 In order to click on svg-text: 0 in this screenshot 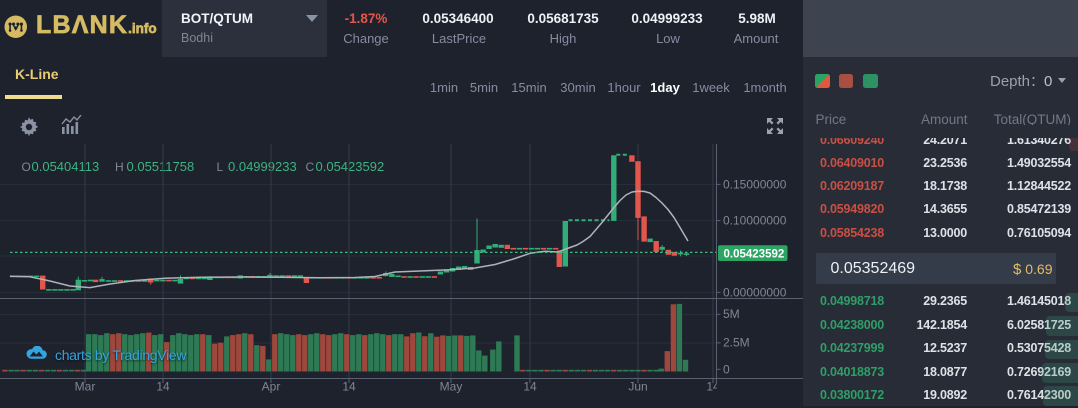, I will do `click(726, 369)`.